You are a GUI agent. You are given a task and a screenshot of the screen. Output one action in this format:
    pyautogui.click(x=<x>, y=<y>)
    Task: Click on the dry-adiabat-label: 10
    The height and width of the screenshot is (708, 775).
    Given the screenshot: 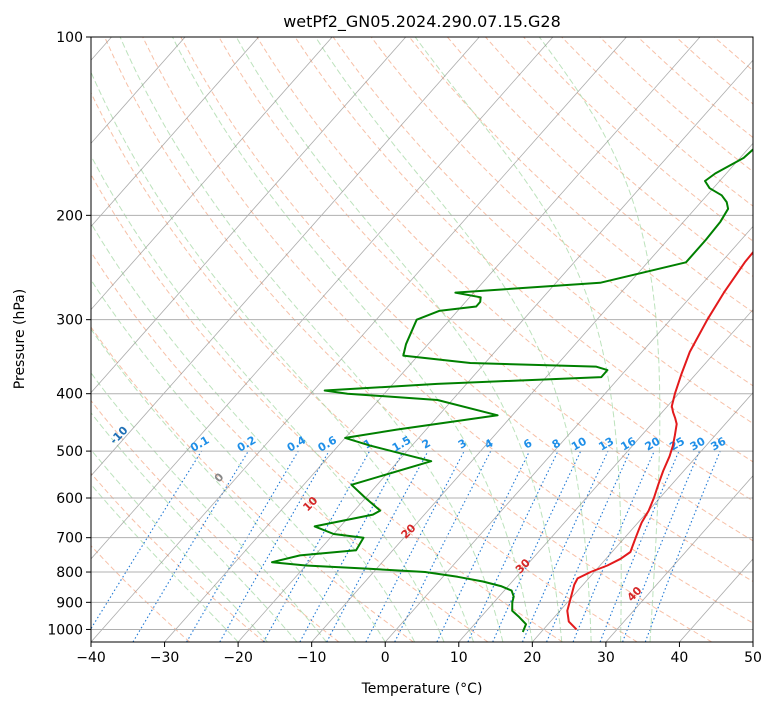 What is the action you would take?
    pyautogui.click(x=310, y=504)
    